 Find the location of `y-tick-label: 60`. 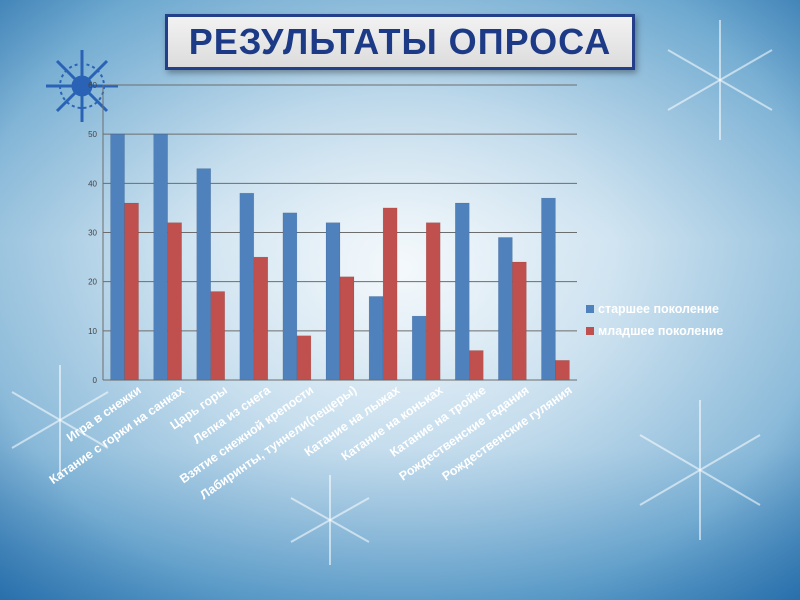

y-tick-label: 60 is located at coordinates (92, 85).